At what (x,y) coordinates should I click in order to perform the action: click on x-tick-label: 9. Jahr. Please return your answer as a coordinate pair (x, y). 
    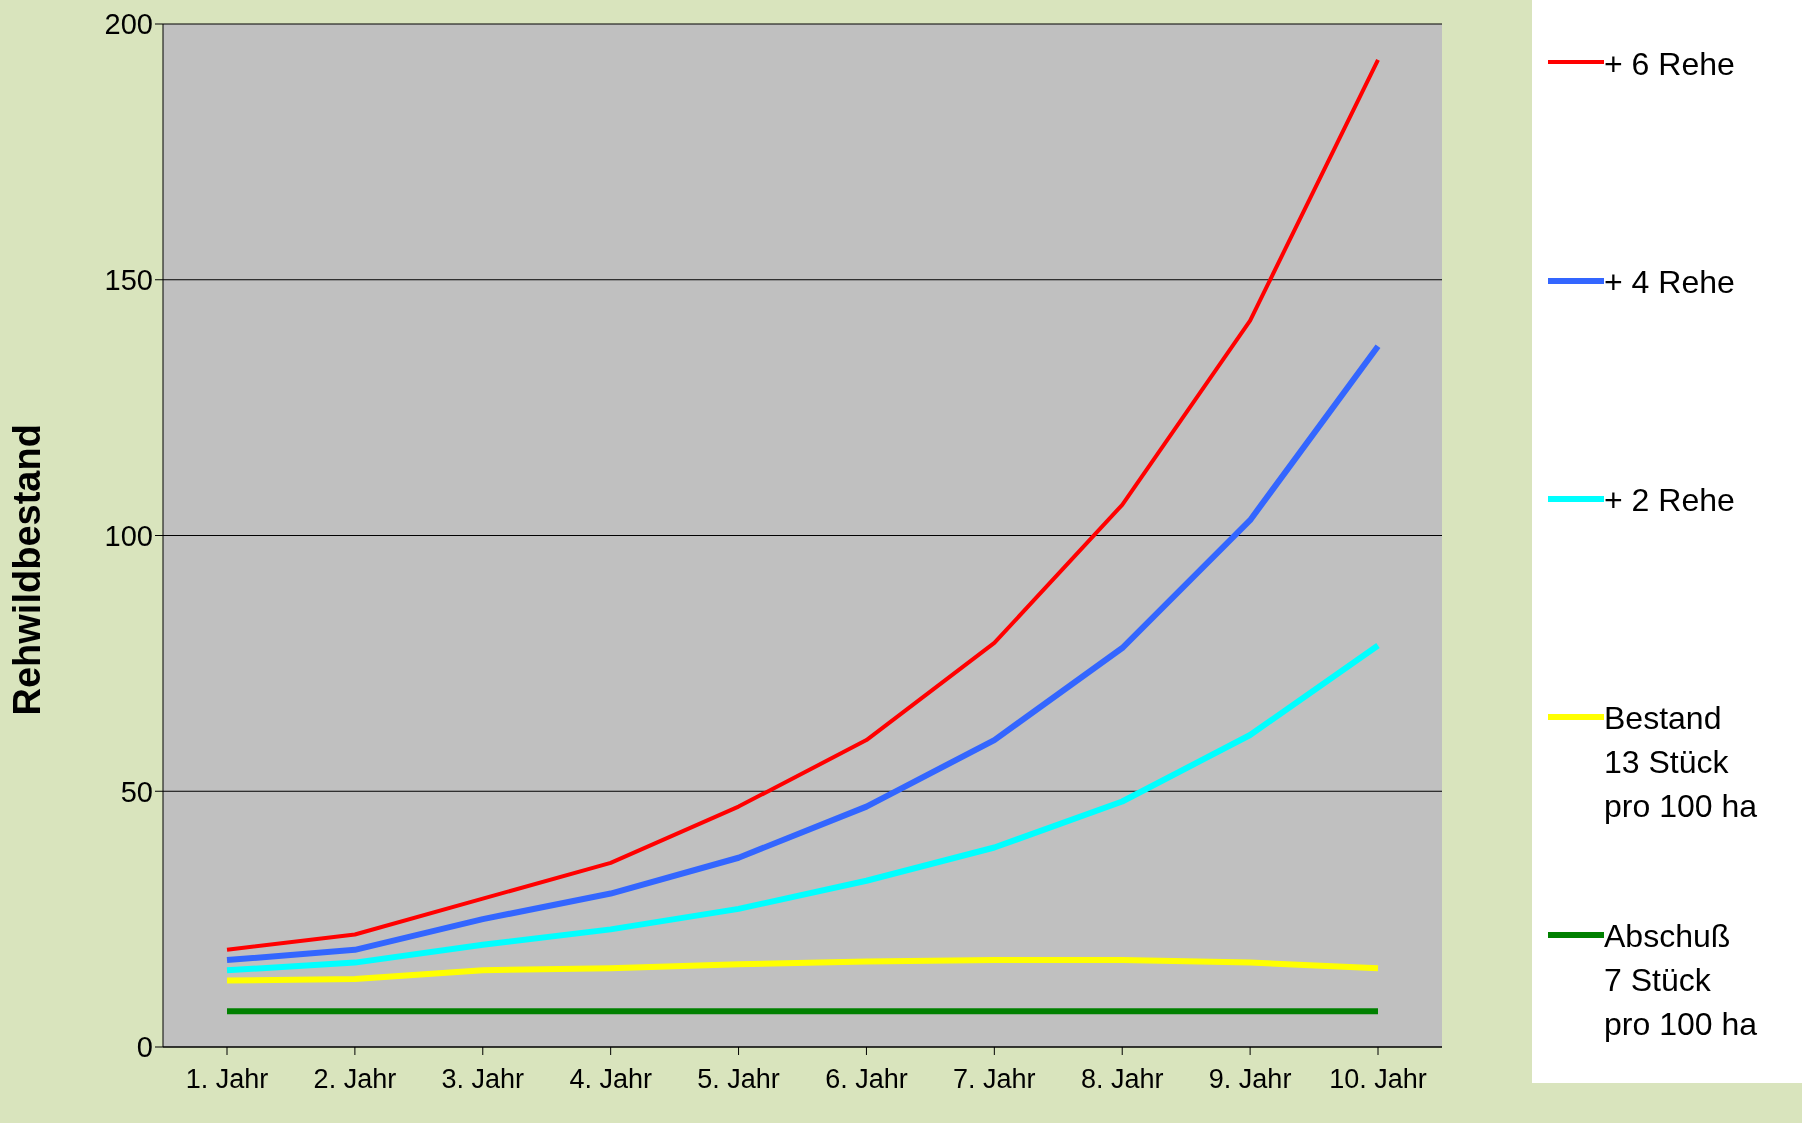
    Looking at the image, I should click on (1250, 1079).